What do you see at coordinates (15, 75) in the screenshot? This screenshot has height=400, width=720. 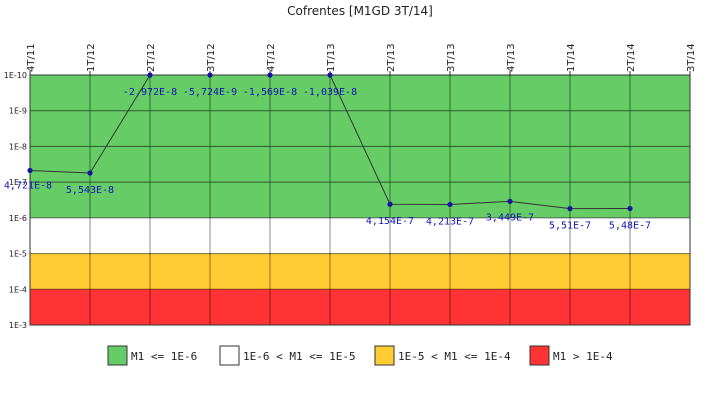 I see `y-tick-label: 1E-10` at bounding box center [15, 75].